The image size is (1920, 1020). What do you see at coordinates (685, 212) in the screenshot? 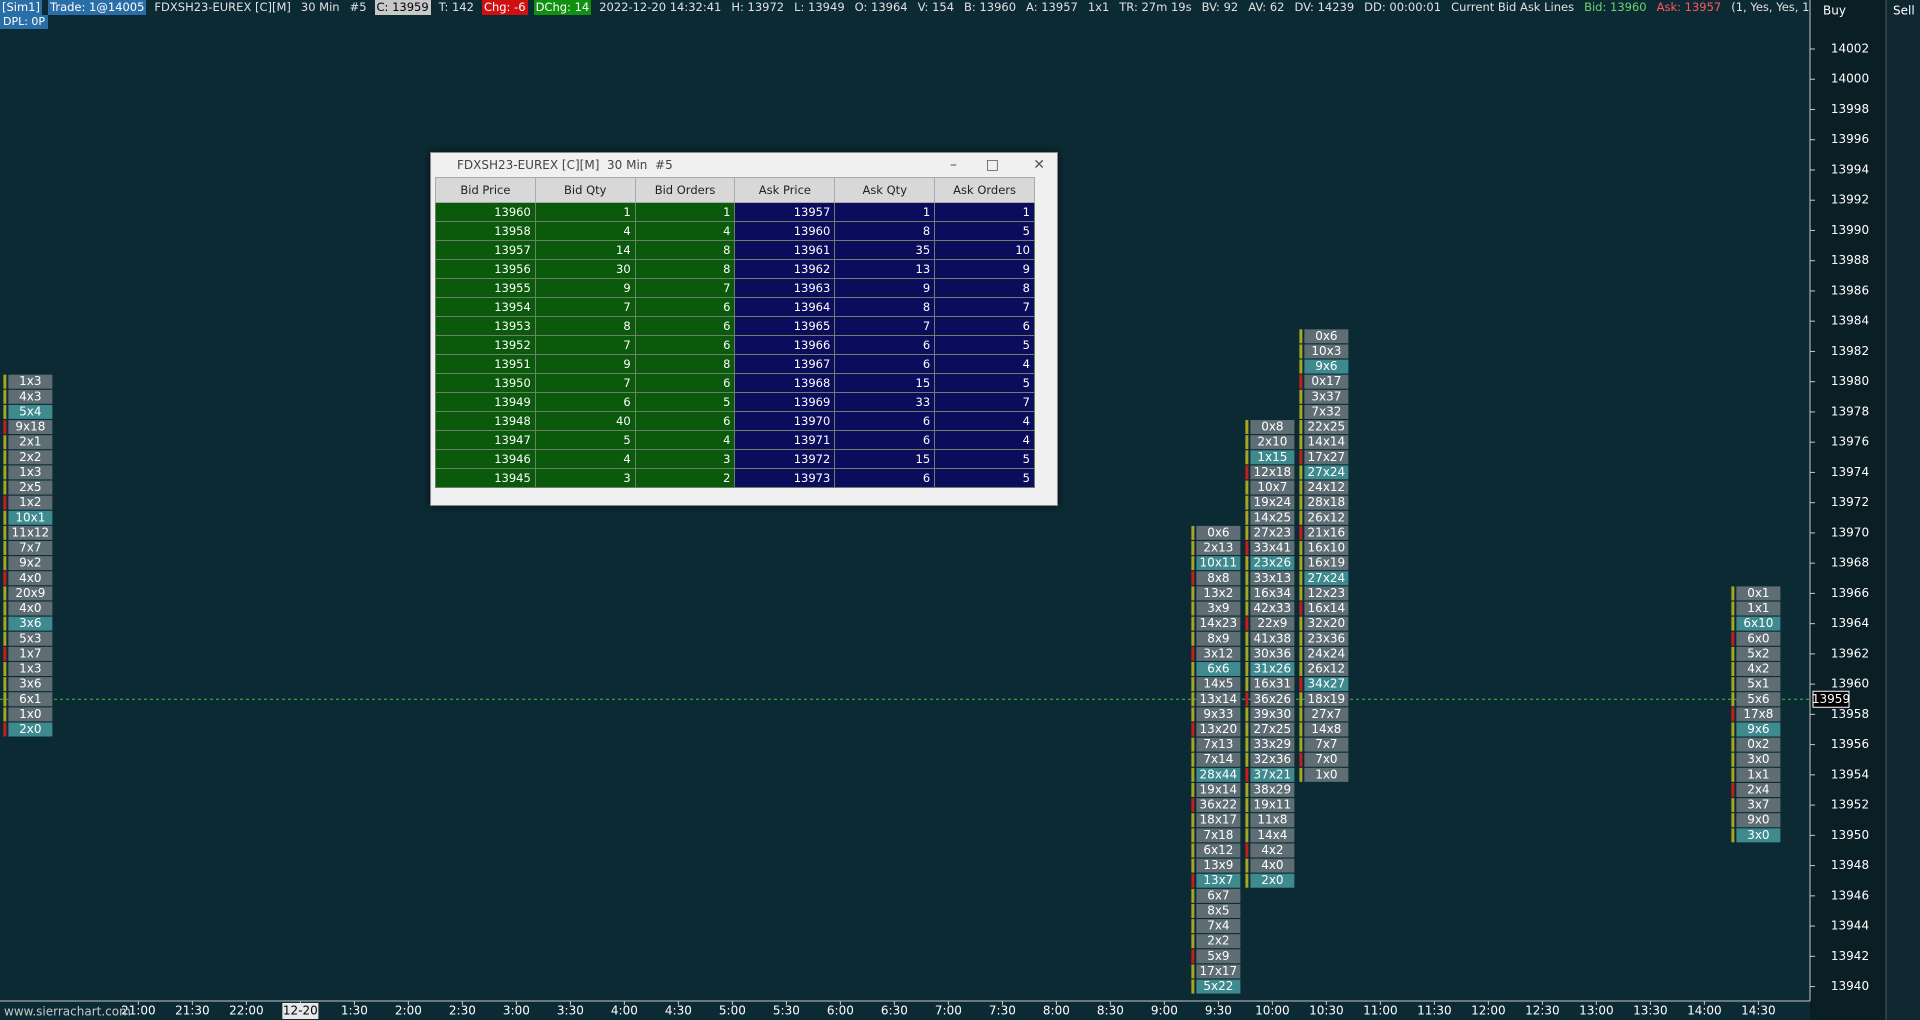
I see `dom-cell: 1` at bounding box center [685, 212].